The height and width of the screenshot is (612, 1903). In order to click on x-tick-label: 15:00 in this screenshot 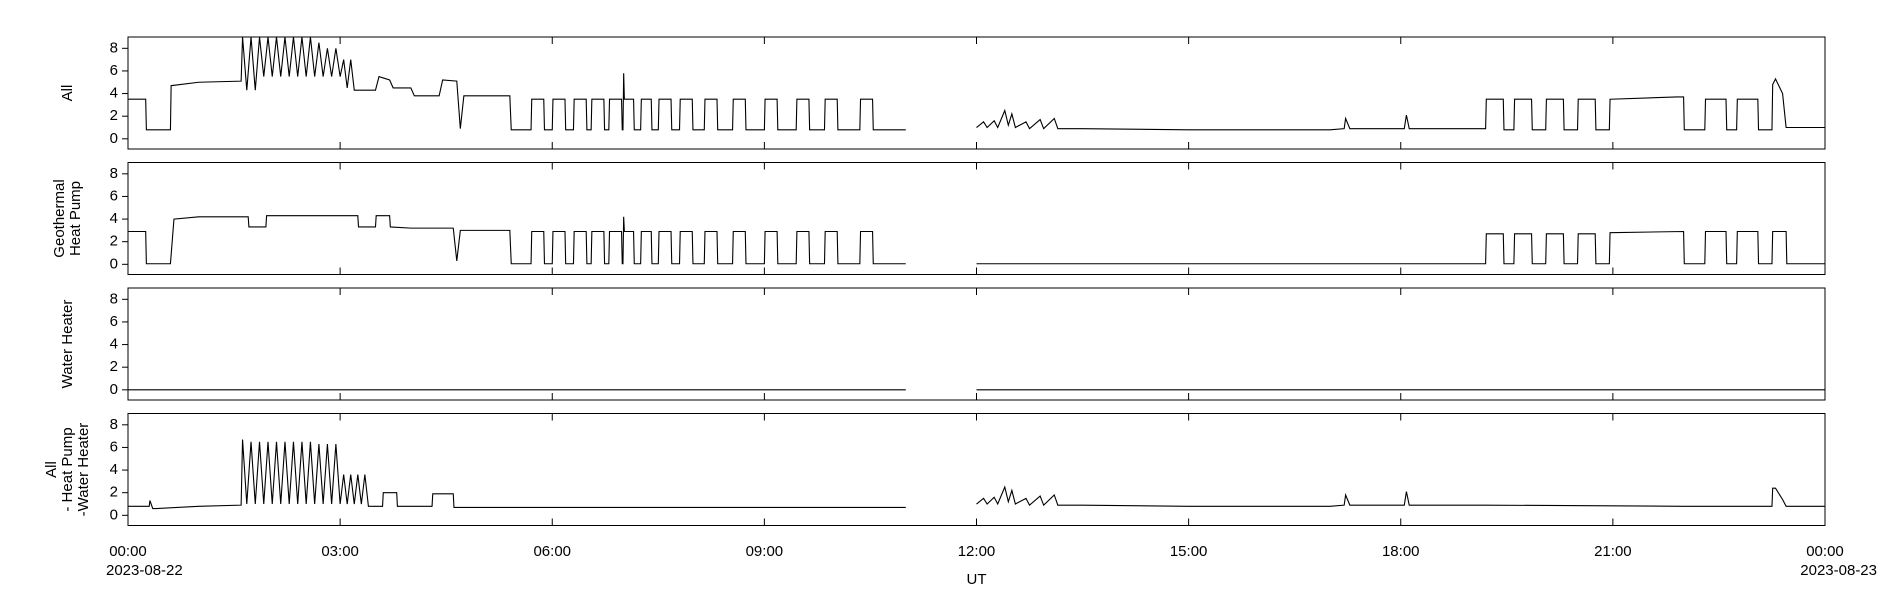, I will do `click(1189, 551)`.